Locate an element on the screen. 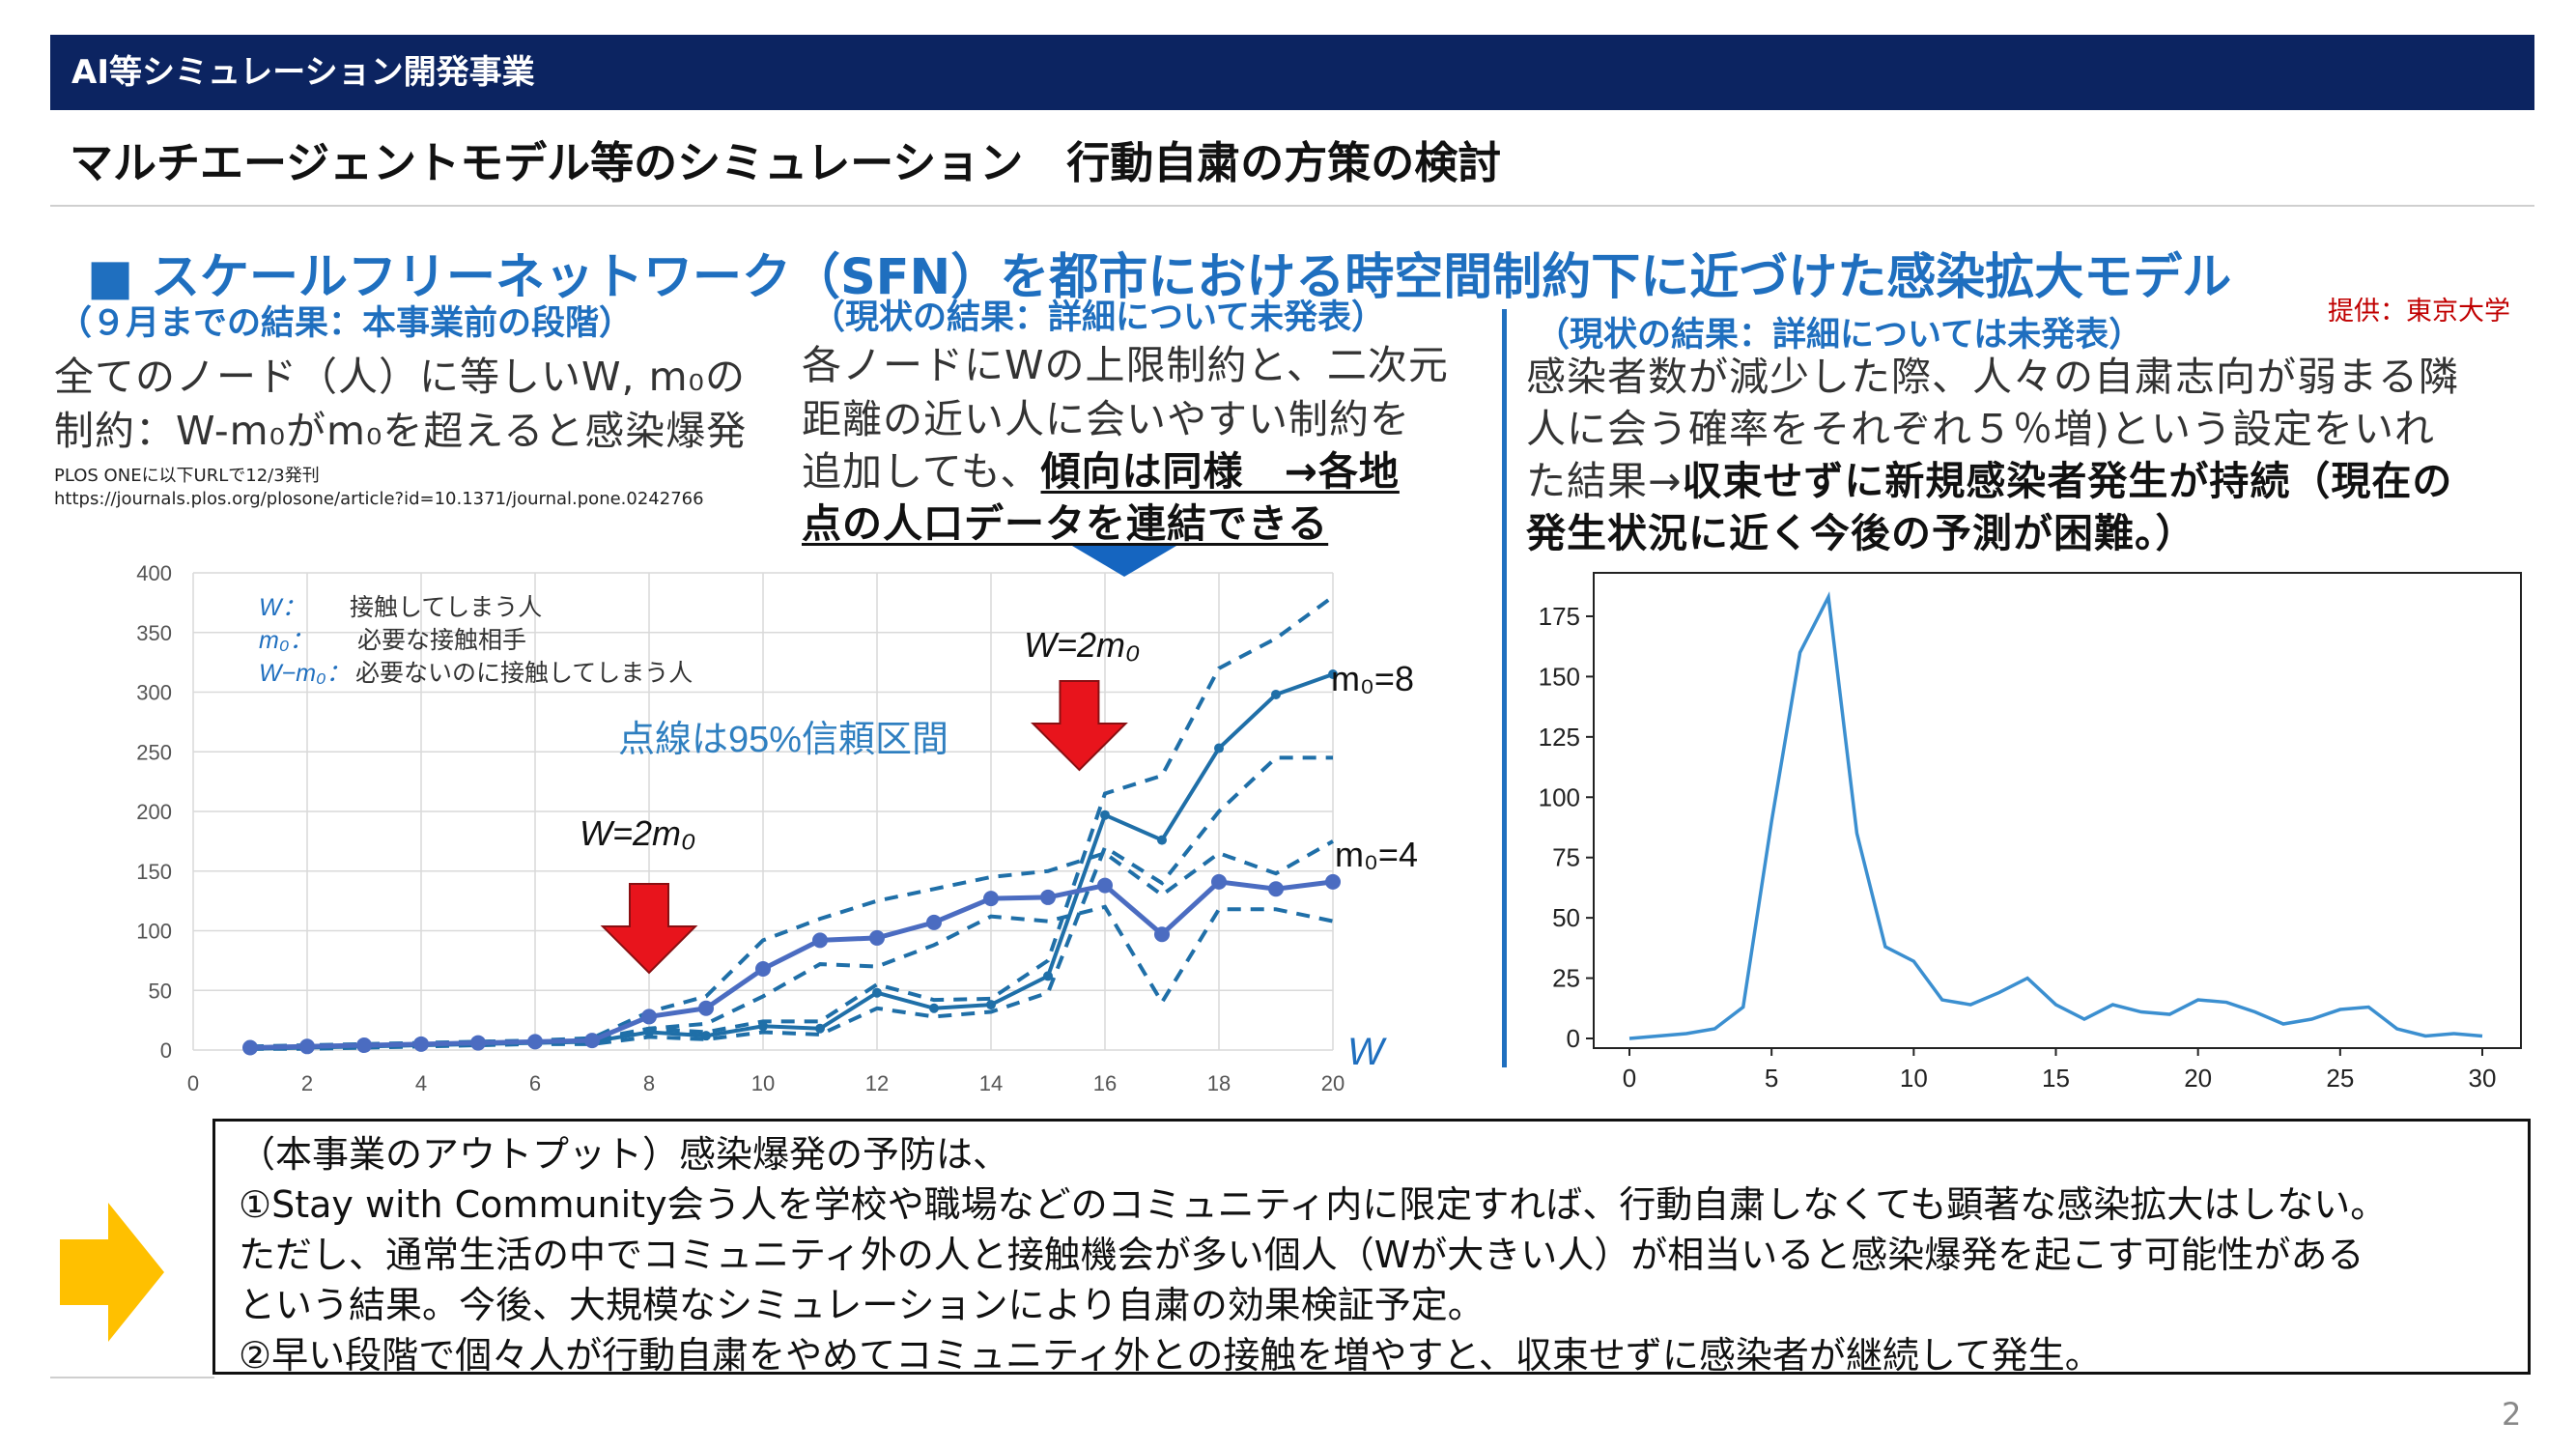 The image size is (2576, 1449). x-tick-label: 12 is located at coordinates (877, 1083).